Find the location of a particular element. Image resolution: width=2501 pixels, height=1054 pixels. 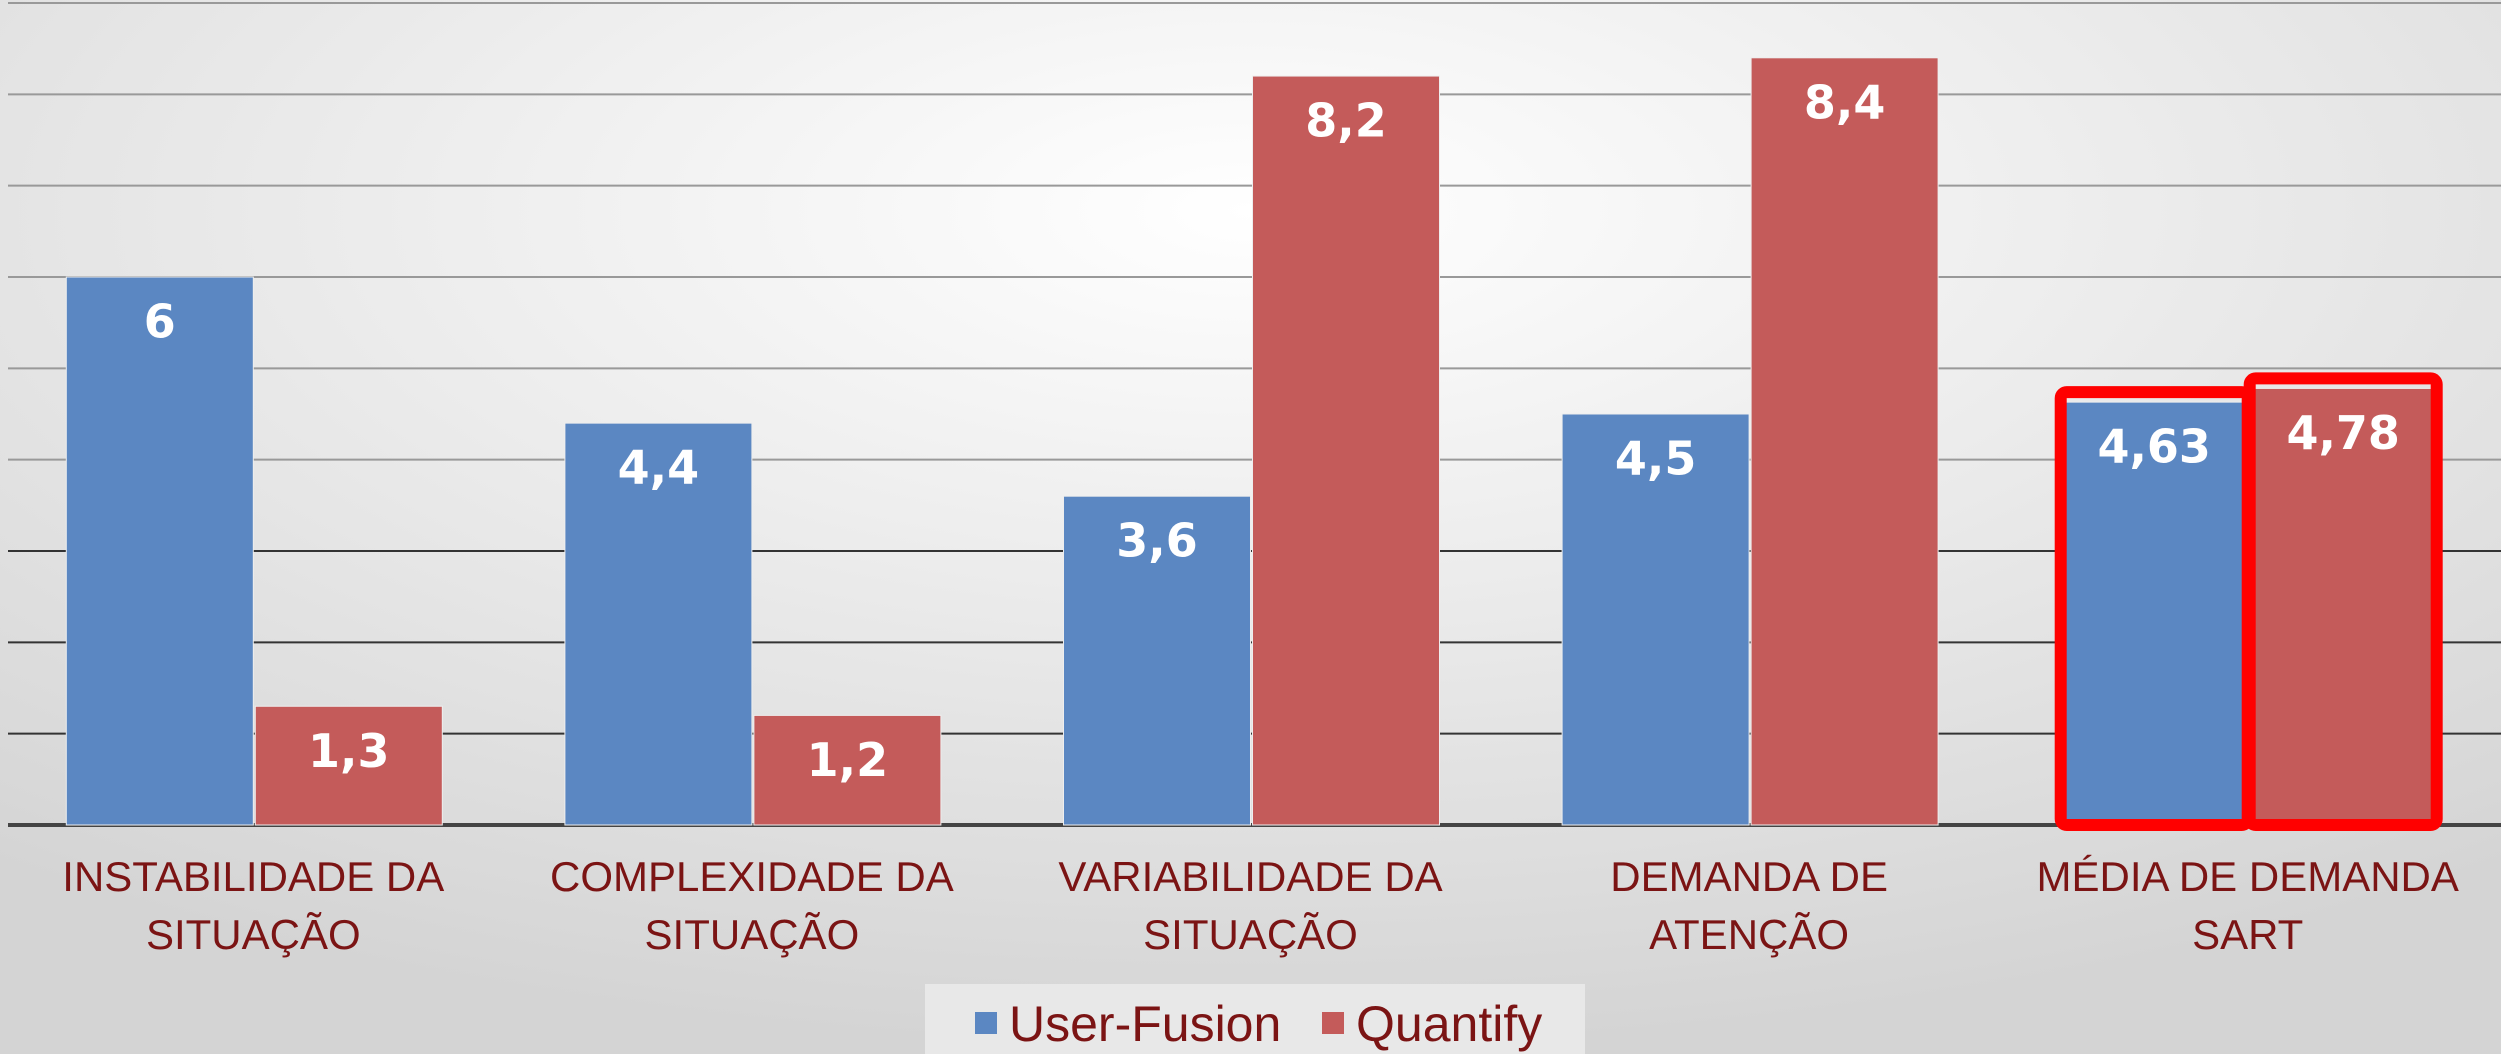

legend-label: User-Fusion is located at coordinates (1145, 1024).